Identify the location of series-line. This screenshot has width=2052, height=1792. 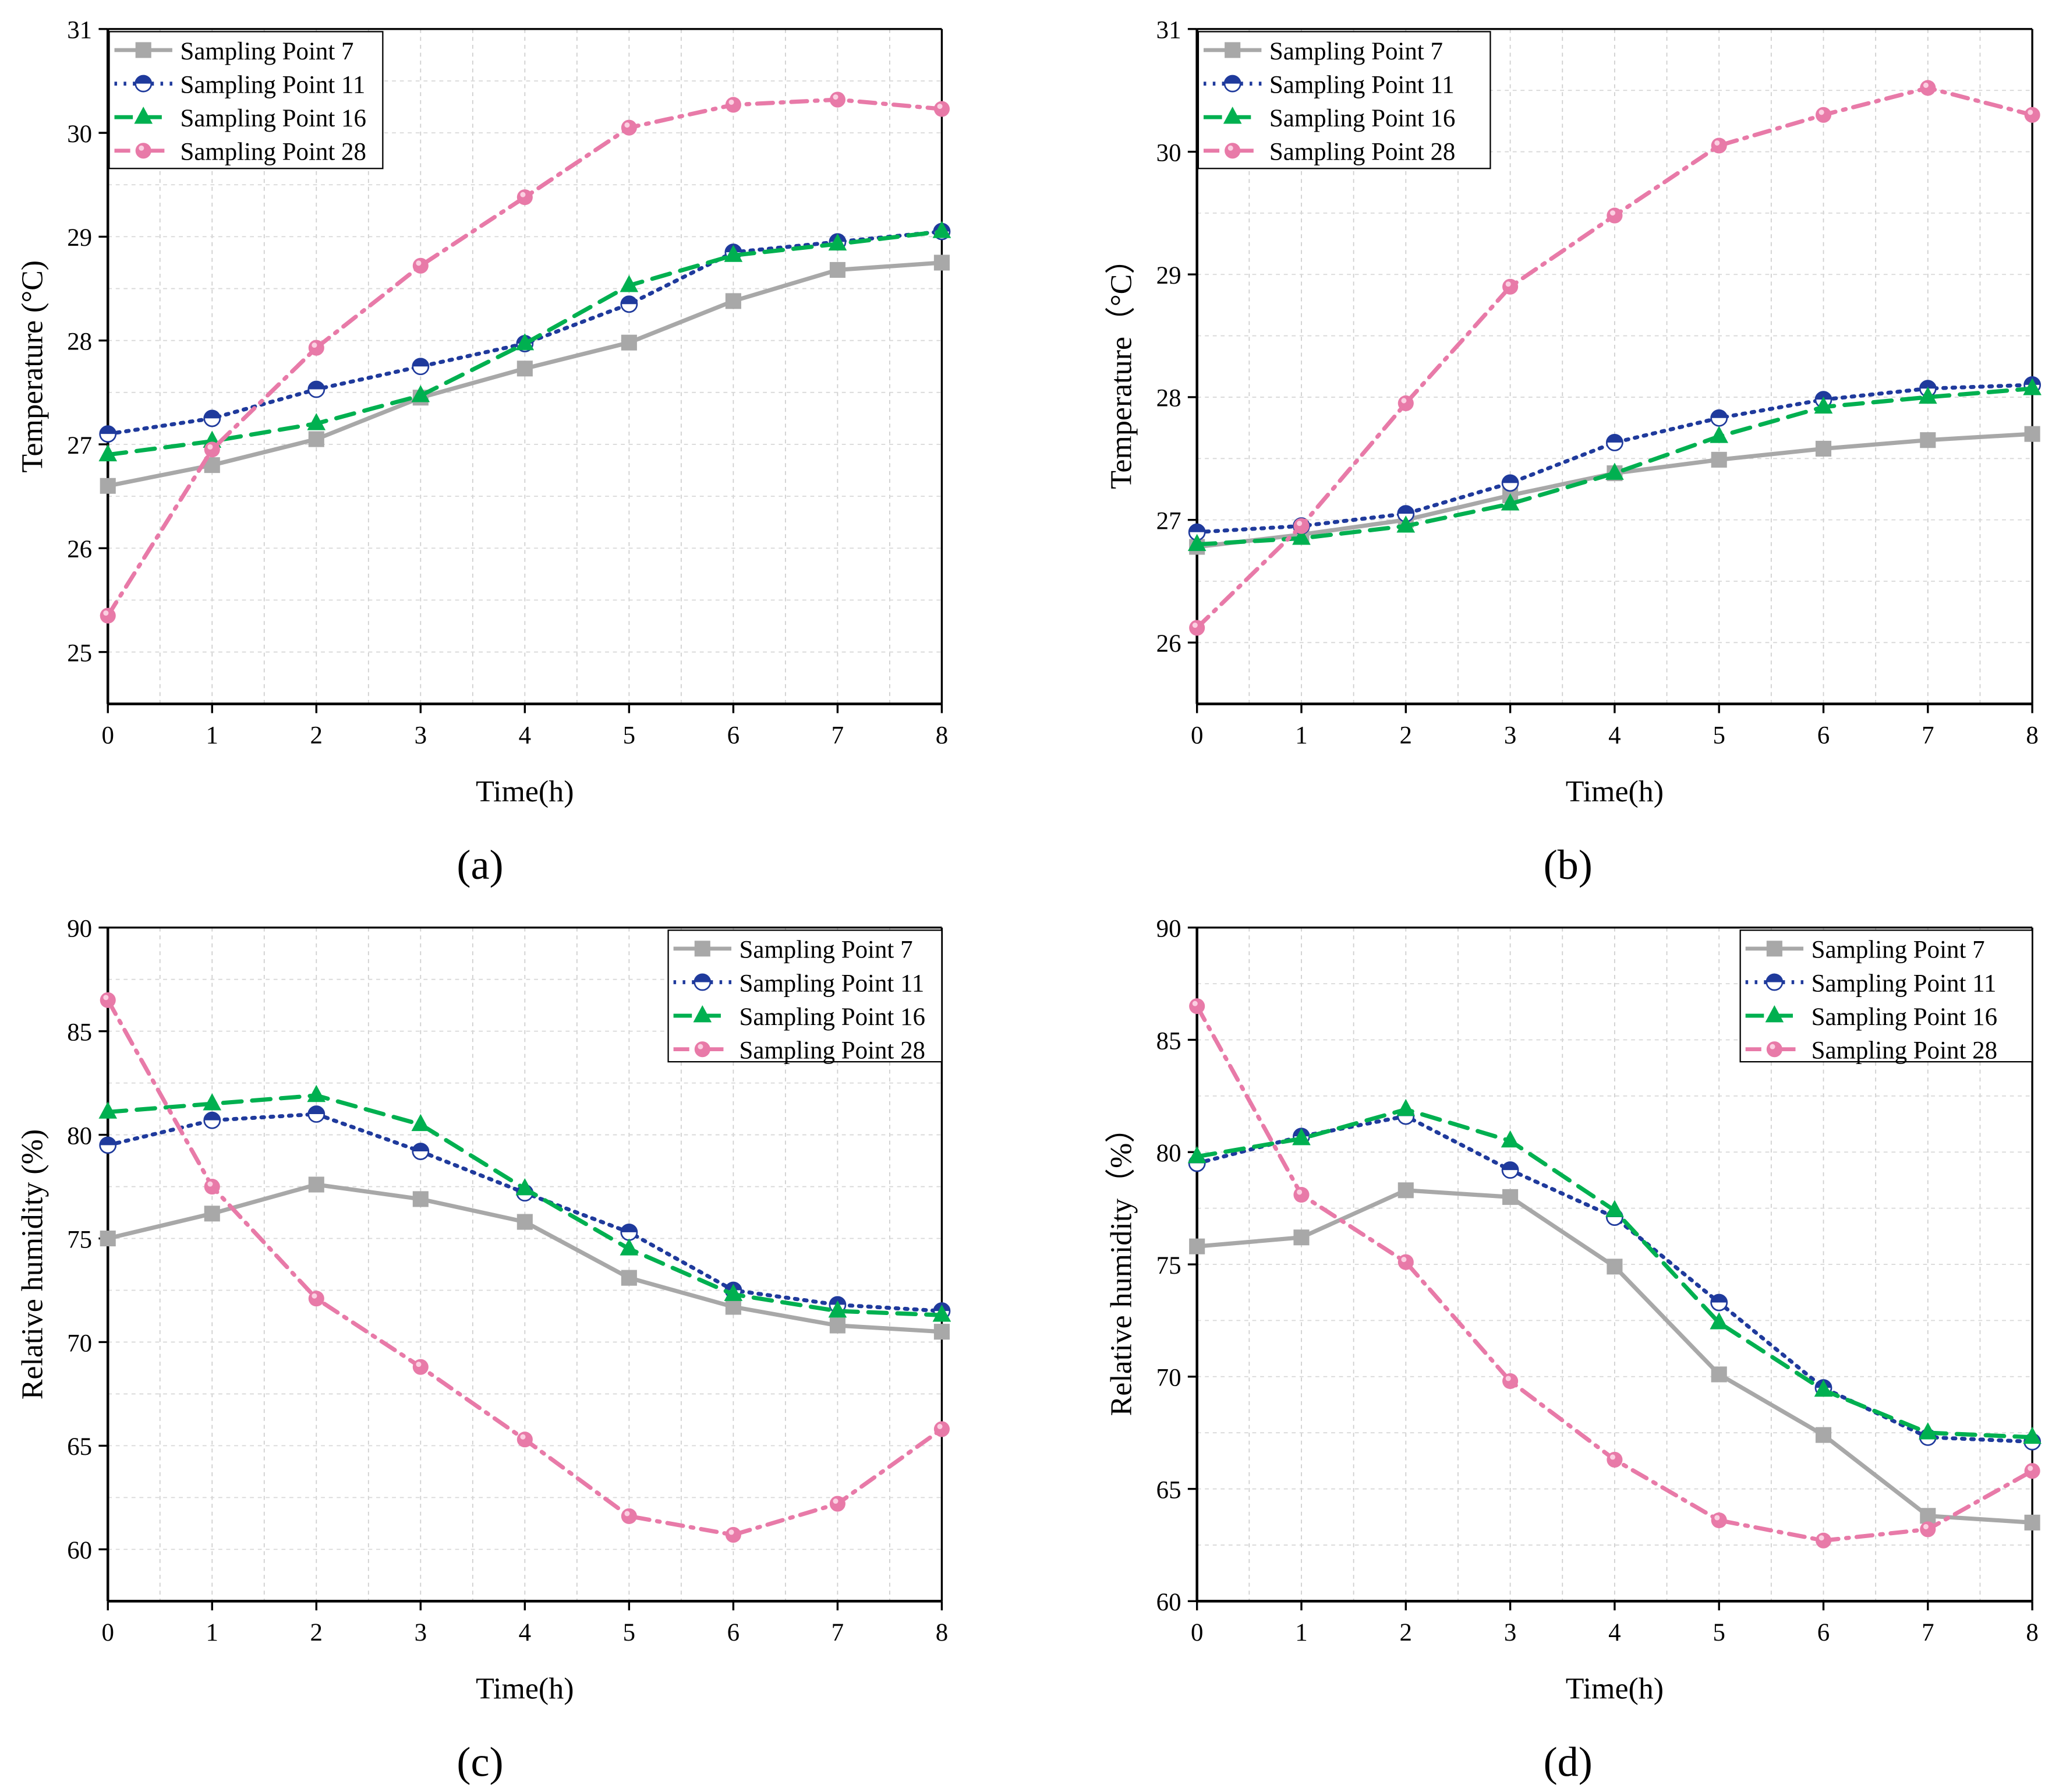
(524, 357).